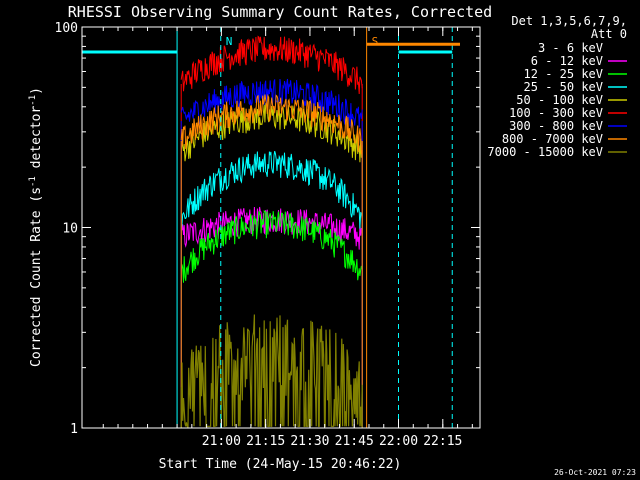  Describe the element at coordinates (595, 472) in the screenshot. I see `footer-date: 26-Oct-2021 07:23` at that location.